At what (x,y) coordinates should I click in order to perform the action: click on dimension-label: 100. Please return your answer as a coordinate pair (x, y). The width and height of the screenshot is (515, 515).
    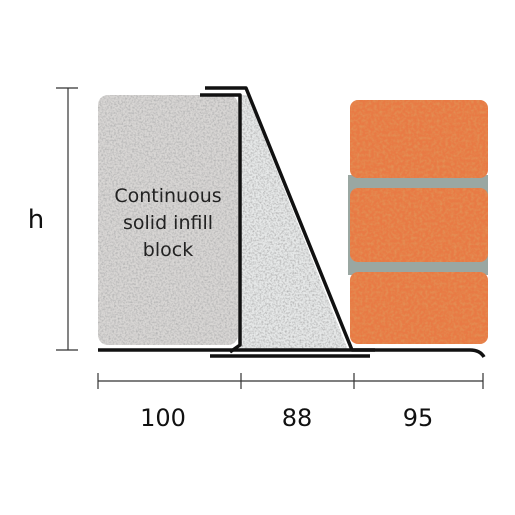
    Looking at the image, I should click on (163, 418).